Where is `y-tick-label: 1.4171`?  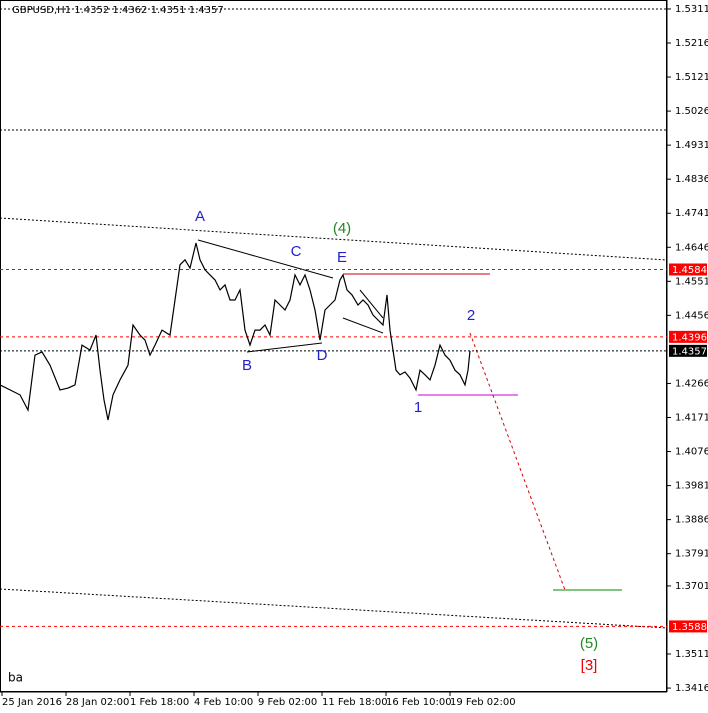 y-tick-label: 1.4171 is located at coordinates (691, 417).